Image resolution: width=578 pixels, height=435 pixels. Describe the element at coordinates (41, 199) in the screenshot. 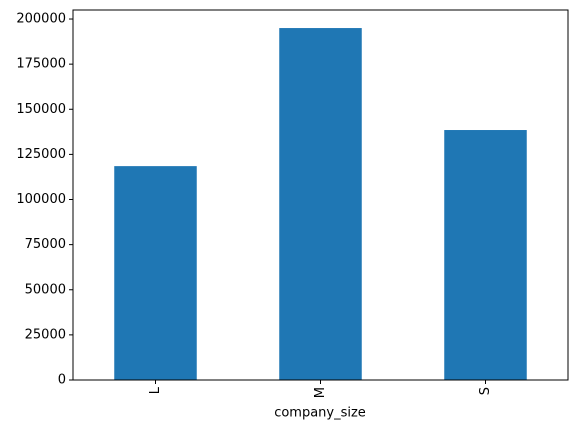

I see `y-tick-label: 100000` at that location.